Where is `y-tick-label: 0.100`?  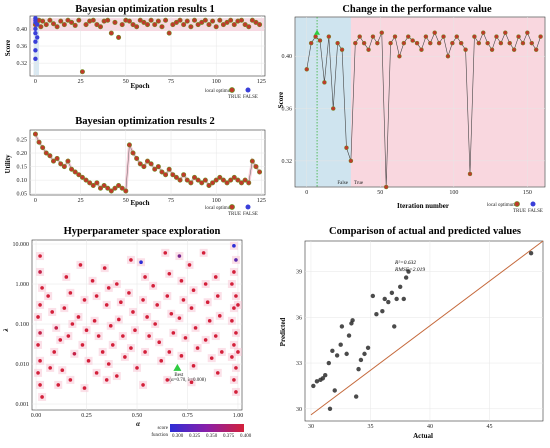 y-tick-label: 0.100 is located at coordinates (23, 325).